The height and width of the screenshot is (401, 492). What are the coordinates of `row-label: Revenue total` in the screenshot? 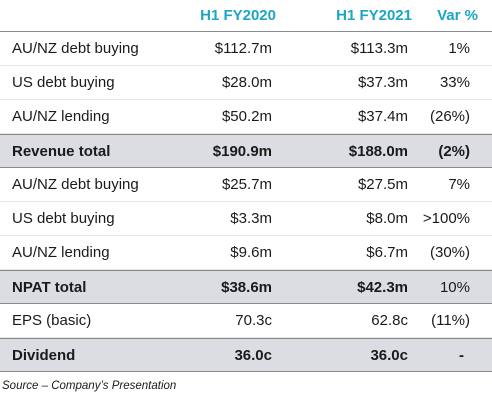 It's located at (61, 151).